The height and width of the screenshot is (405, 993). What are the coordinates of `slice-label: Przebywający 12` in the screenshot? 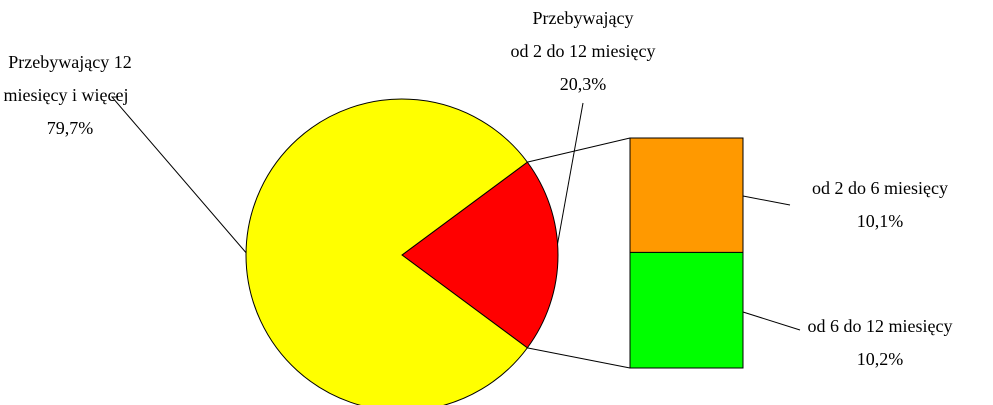 It's located at (69, 62).